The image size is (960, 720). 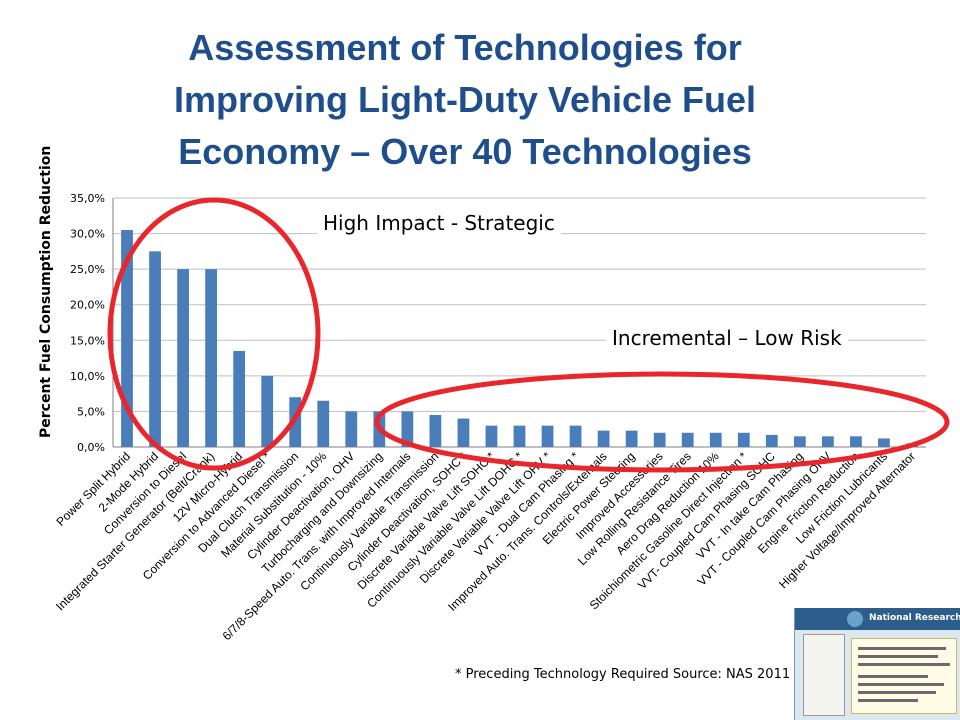 I want to click on y-tick-label: 5,0%, so click(x=91, y=411).